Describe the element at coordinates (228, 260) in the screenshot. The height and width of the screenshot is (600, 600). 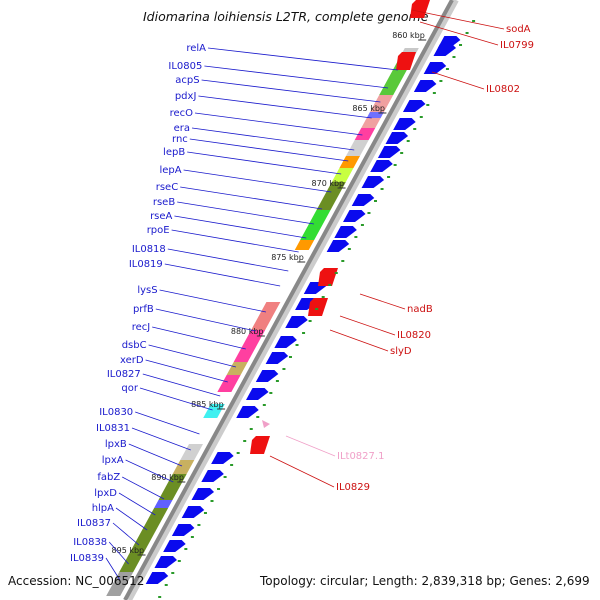
I see `leader-line-IL0818` at that location.